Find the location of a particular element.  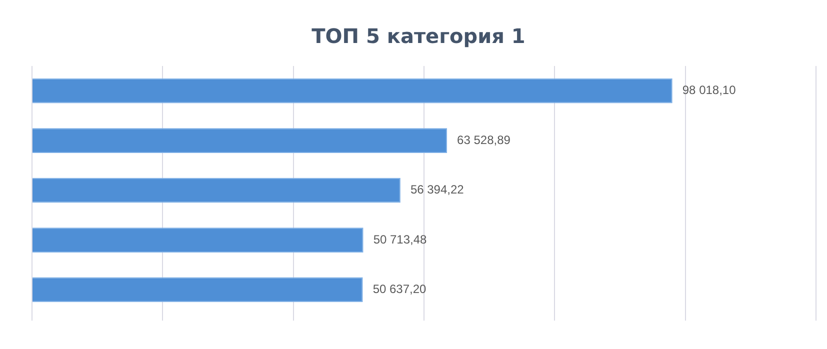

data-label: 50 713,48 is located at coordinates (400, 239).